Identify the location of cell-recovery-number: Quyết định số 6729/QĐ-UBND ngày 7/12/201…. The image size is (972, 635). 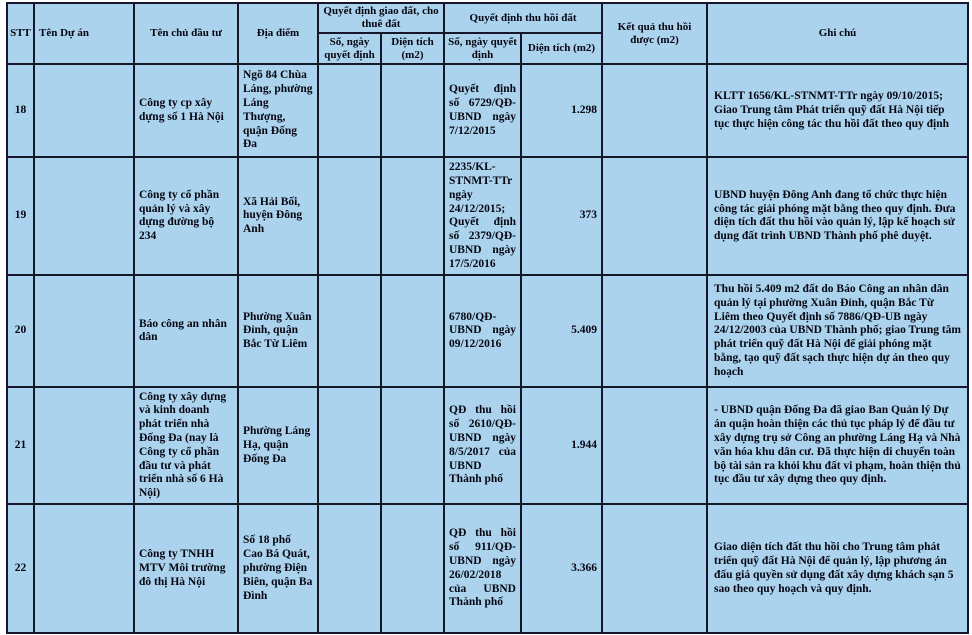
(482, 111).